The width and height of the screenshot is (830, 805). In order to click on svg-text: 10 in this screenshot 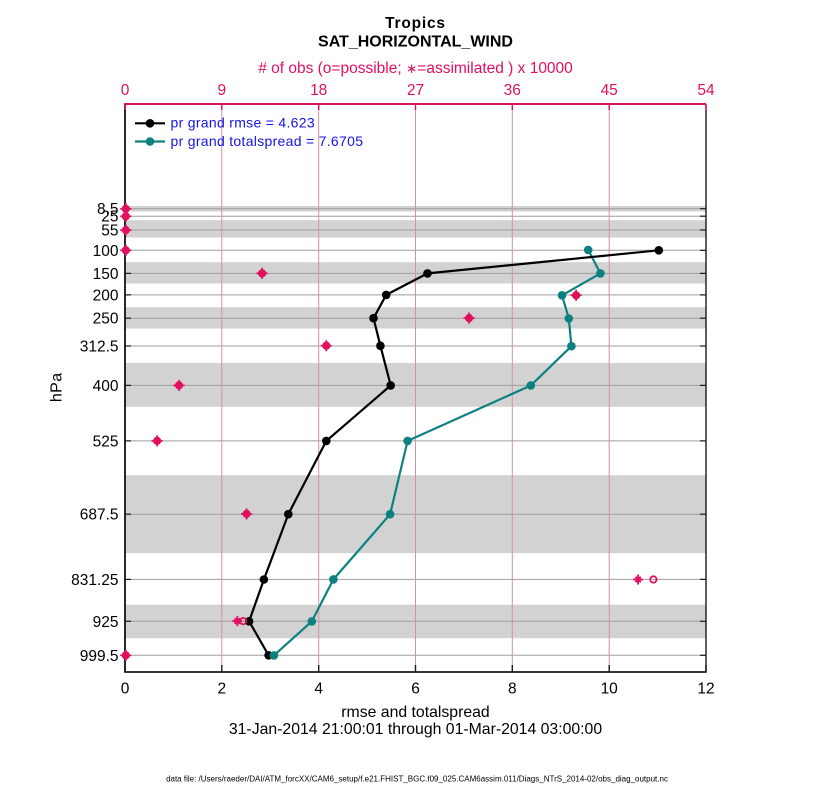, I will do `click(610, 688)`.